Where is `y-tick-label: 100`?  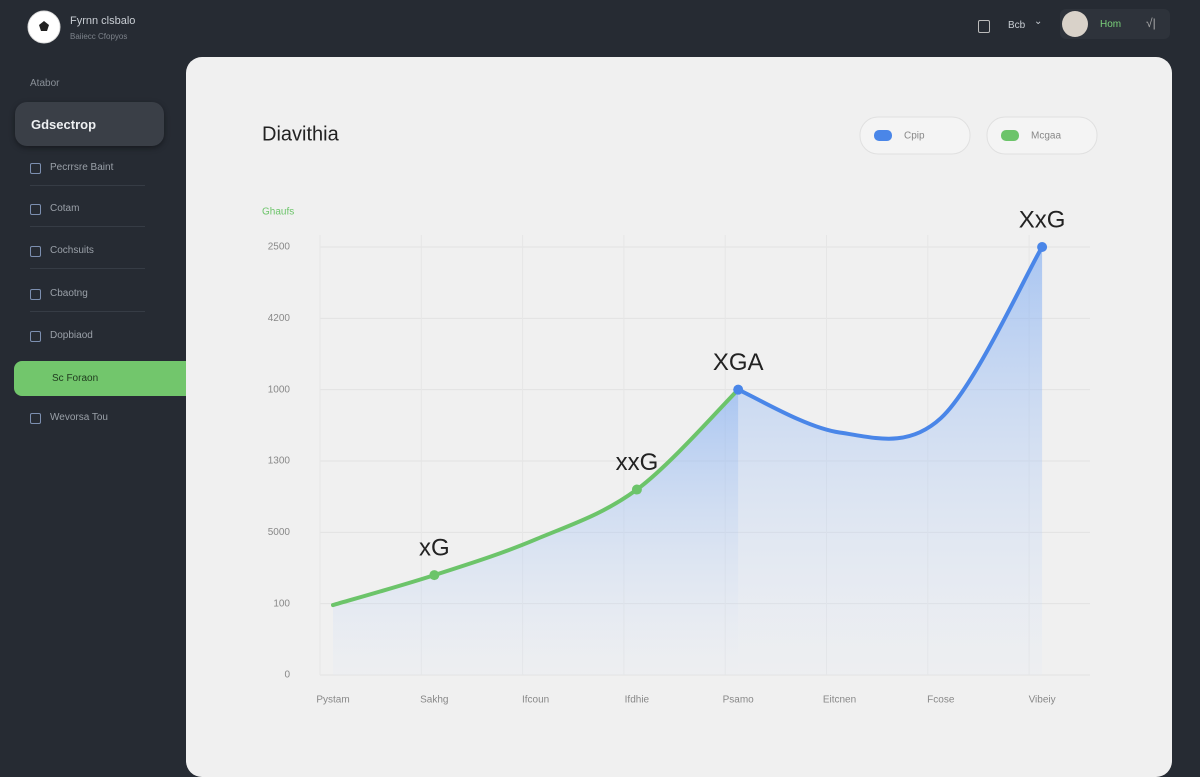
y-tick-label: 100 is located at coordinates (281, 603).